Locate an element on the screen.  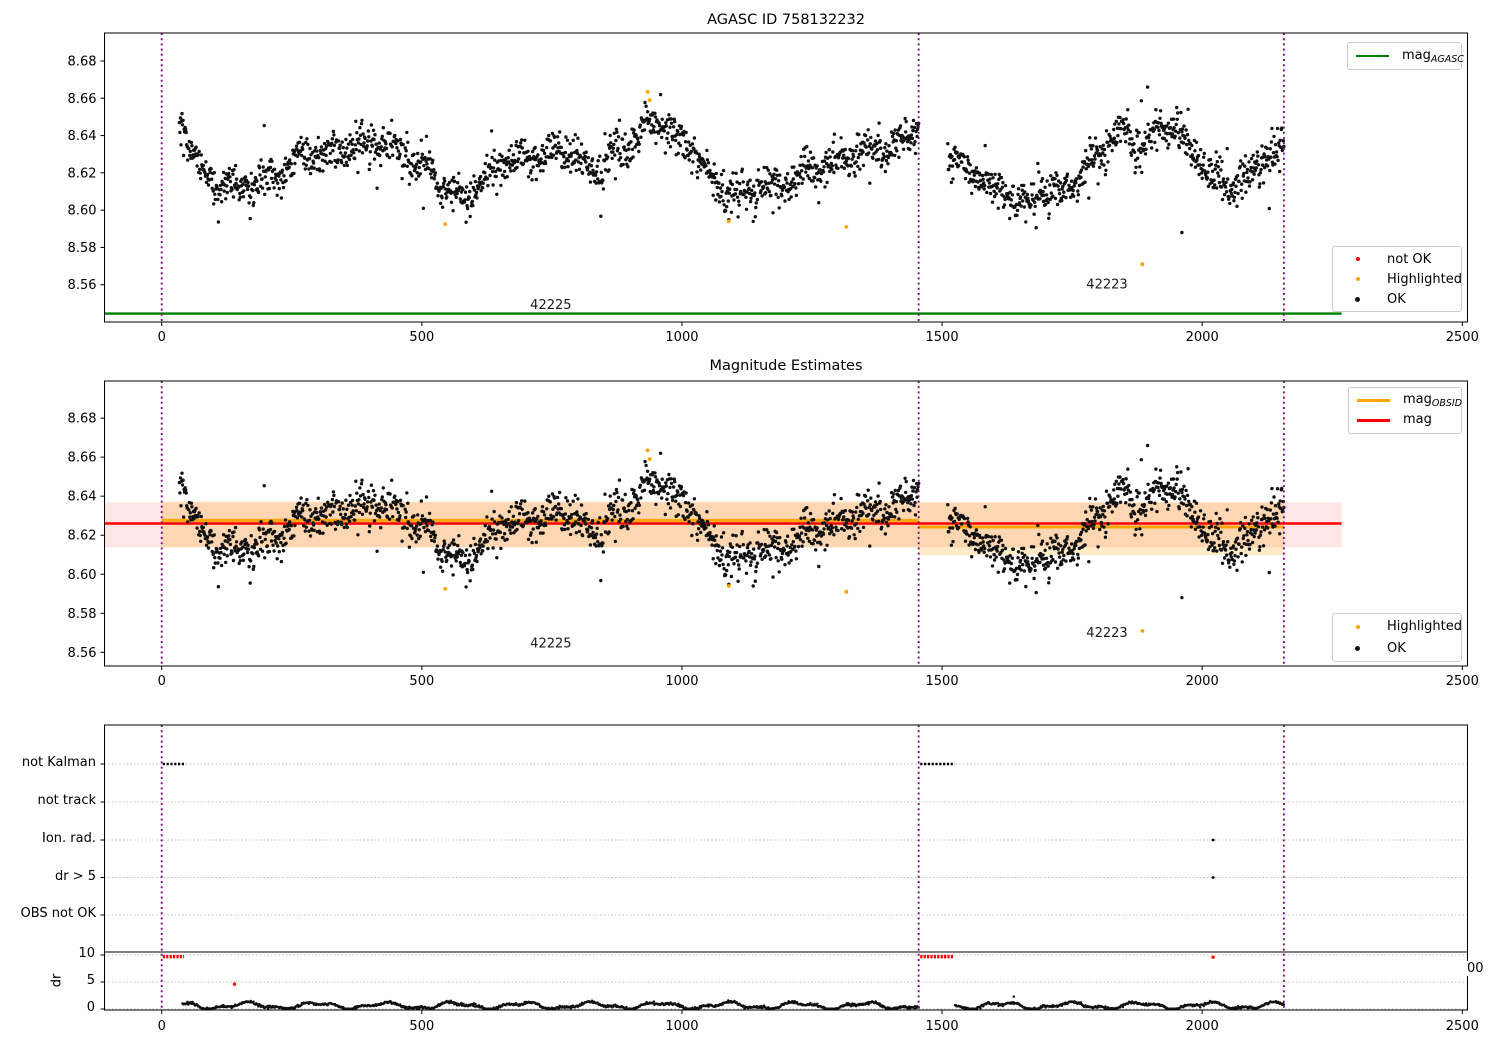
orange-line-icon is located at coordinates (1373, 400).